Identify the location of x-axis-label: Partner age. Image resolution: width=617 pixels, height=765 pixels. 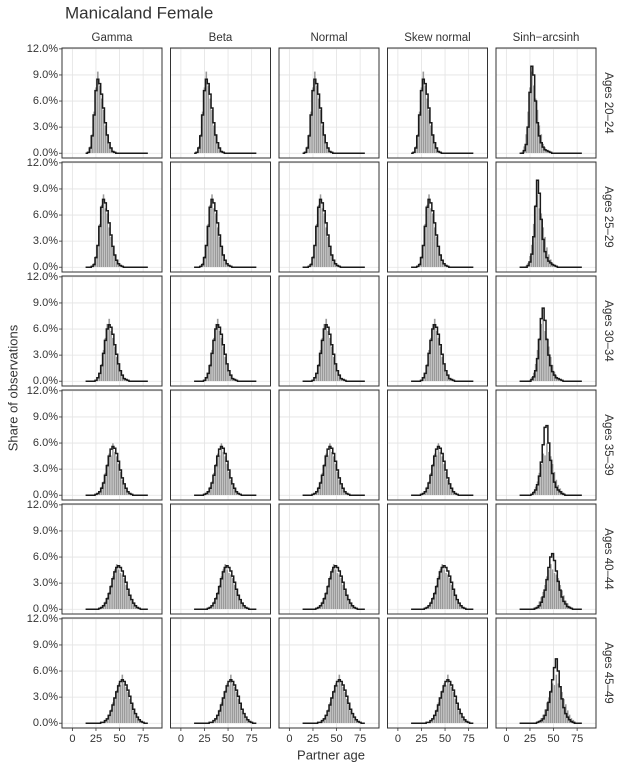
(331, 754).